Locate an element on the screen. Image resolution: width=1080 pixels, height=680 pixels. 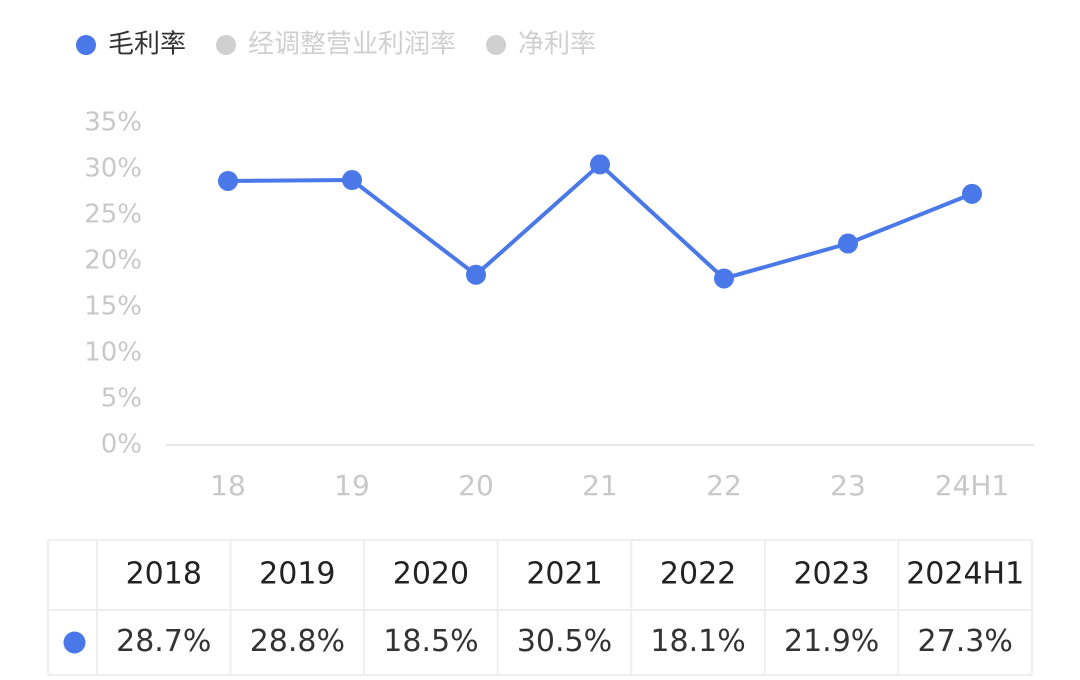
table-header: 2020 is located at coordinates (431, 574).